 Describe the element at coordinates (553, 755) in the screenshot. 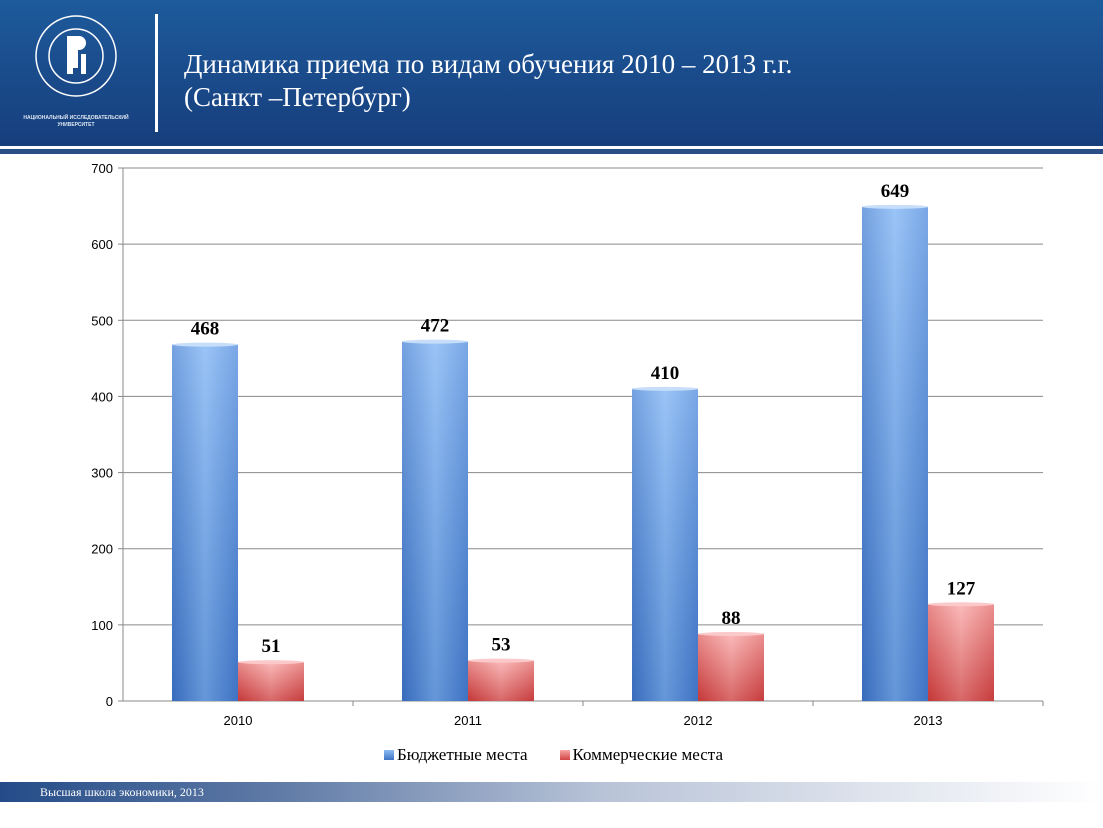

I see `chart-legend: Бюджетные места Коммерческие места` at that location.